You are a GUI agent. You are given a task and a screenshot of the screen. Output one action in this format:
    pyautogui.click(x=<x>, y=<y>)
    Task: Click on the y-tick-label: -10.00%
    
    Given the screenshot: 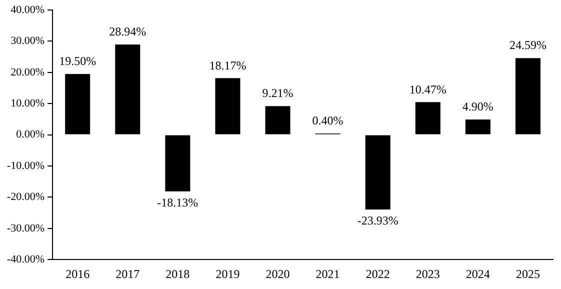 What is the action you would take?
    pyautogui.click(x=26, y=166)
    